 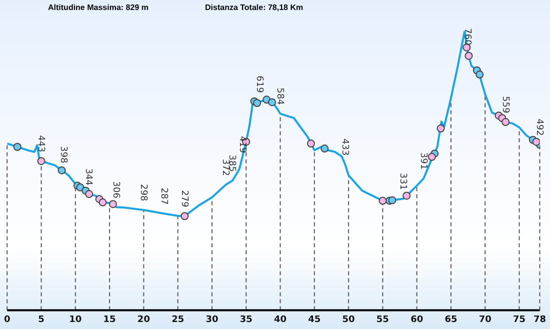 What do you see at coordinates (109, 319) in the screenshot?
I see `x-tick-label: 15` at bounding box center [109, 319].